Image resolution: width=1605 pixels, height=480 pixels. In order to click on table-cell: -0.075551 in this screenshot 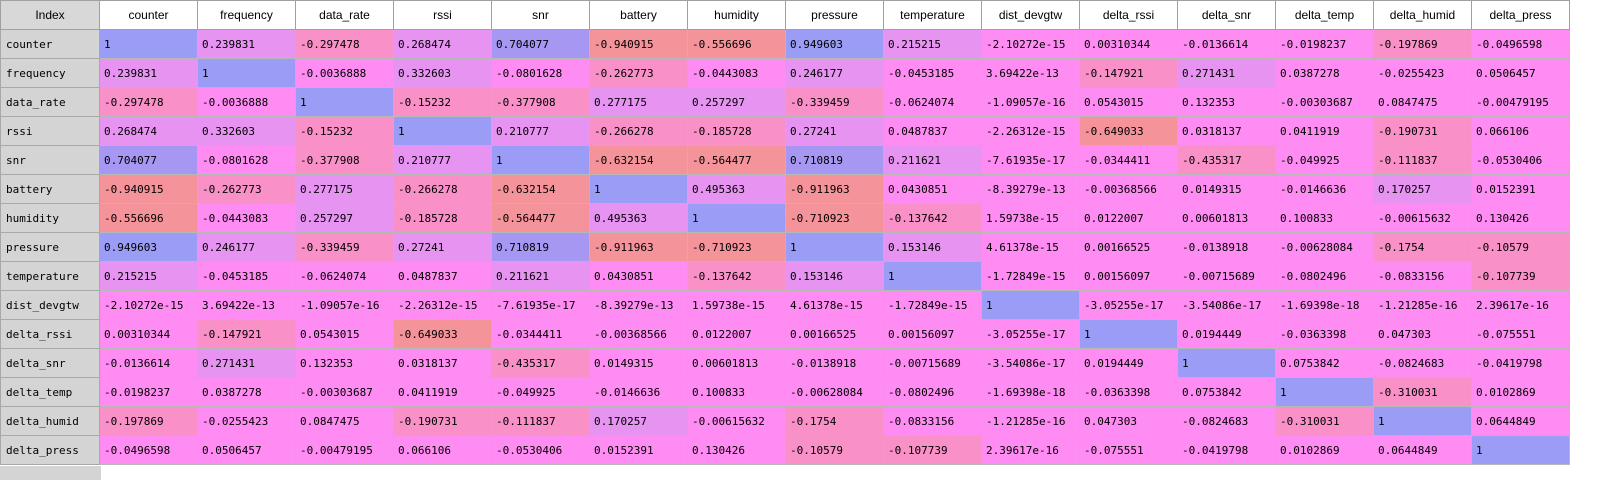, I will do `click(1520, 334)`.